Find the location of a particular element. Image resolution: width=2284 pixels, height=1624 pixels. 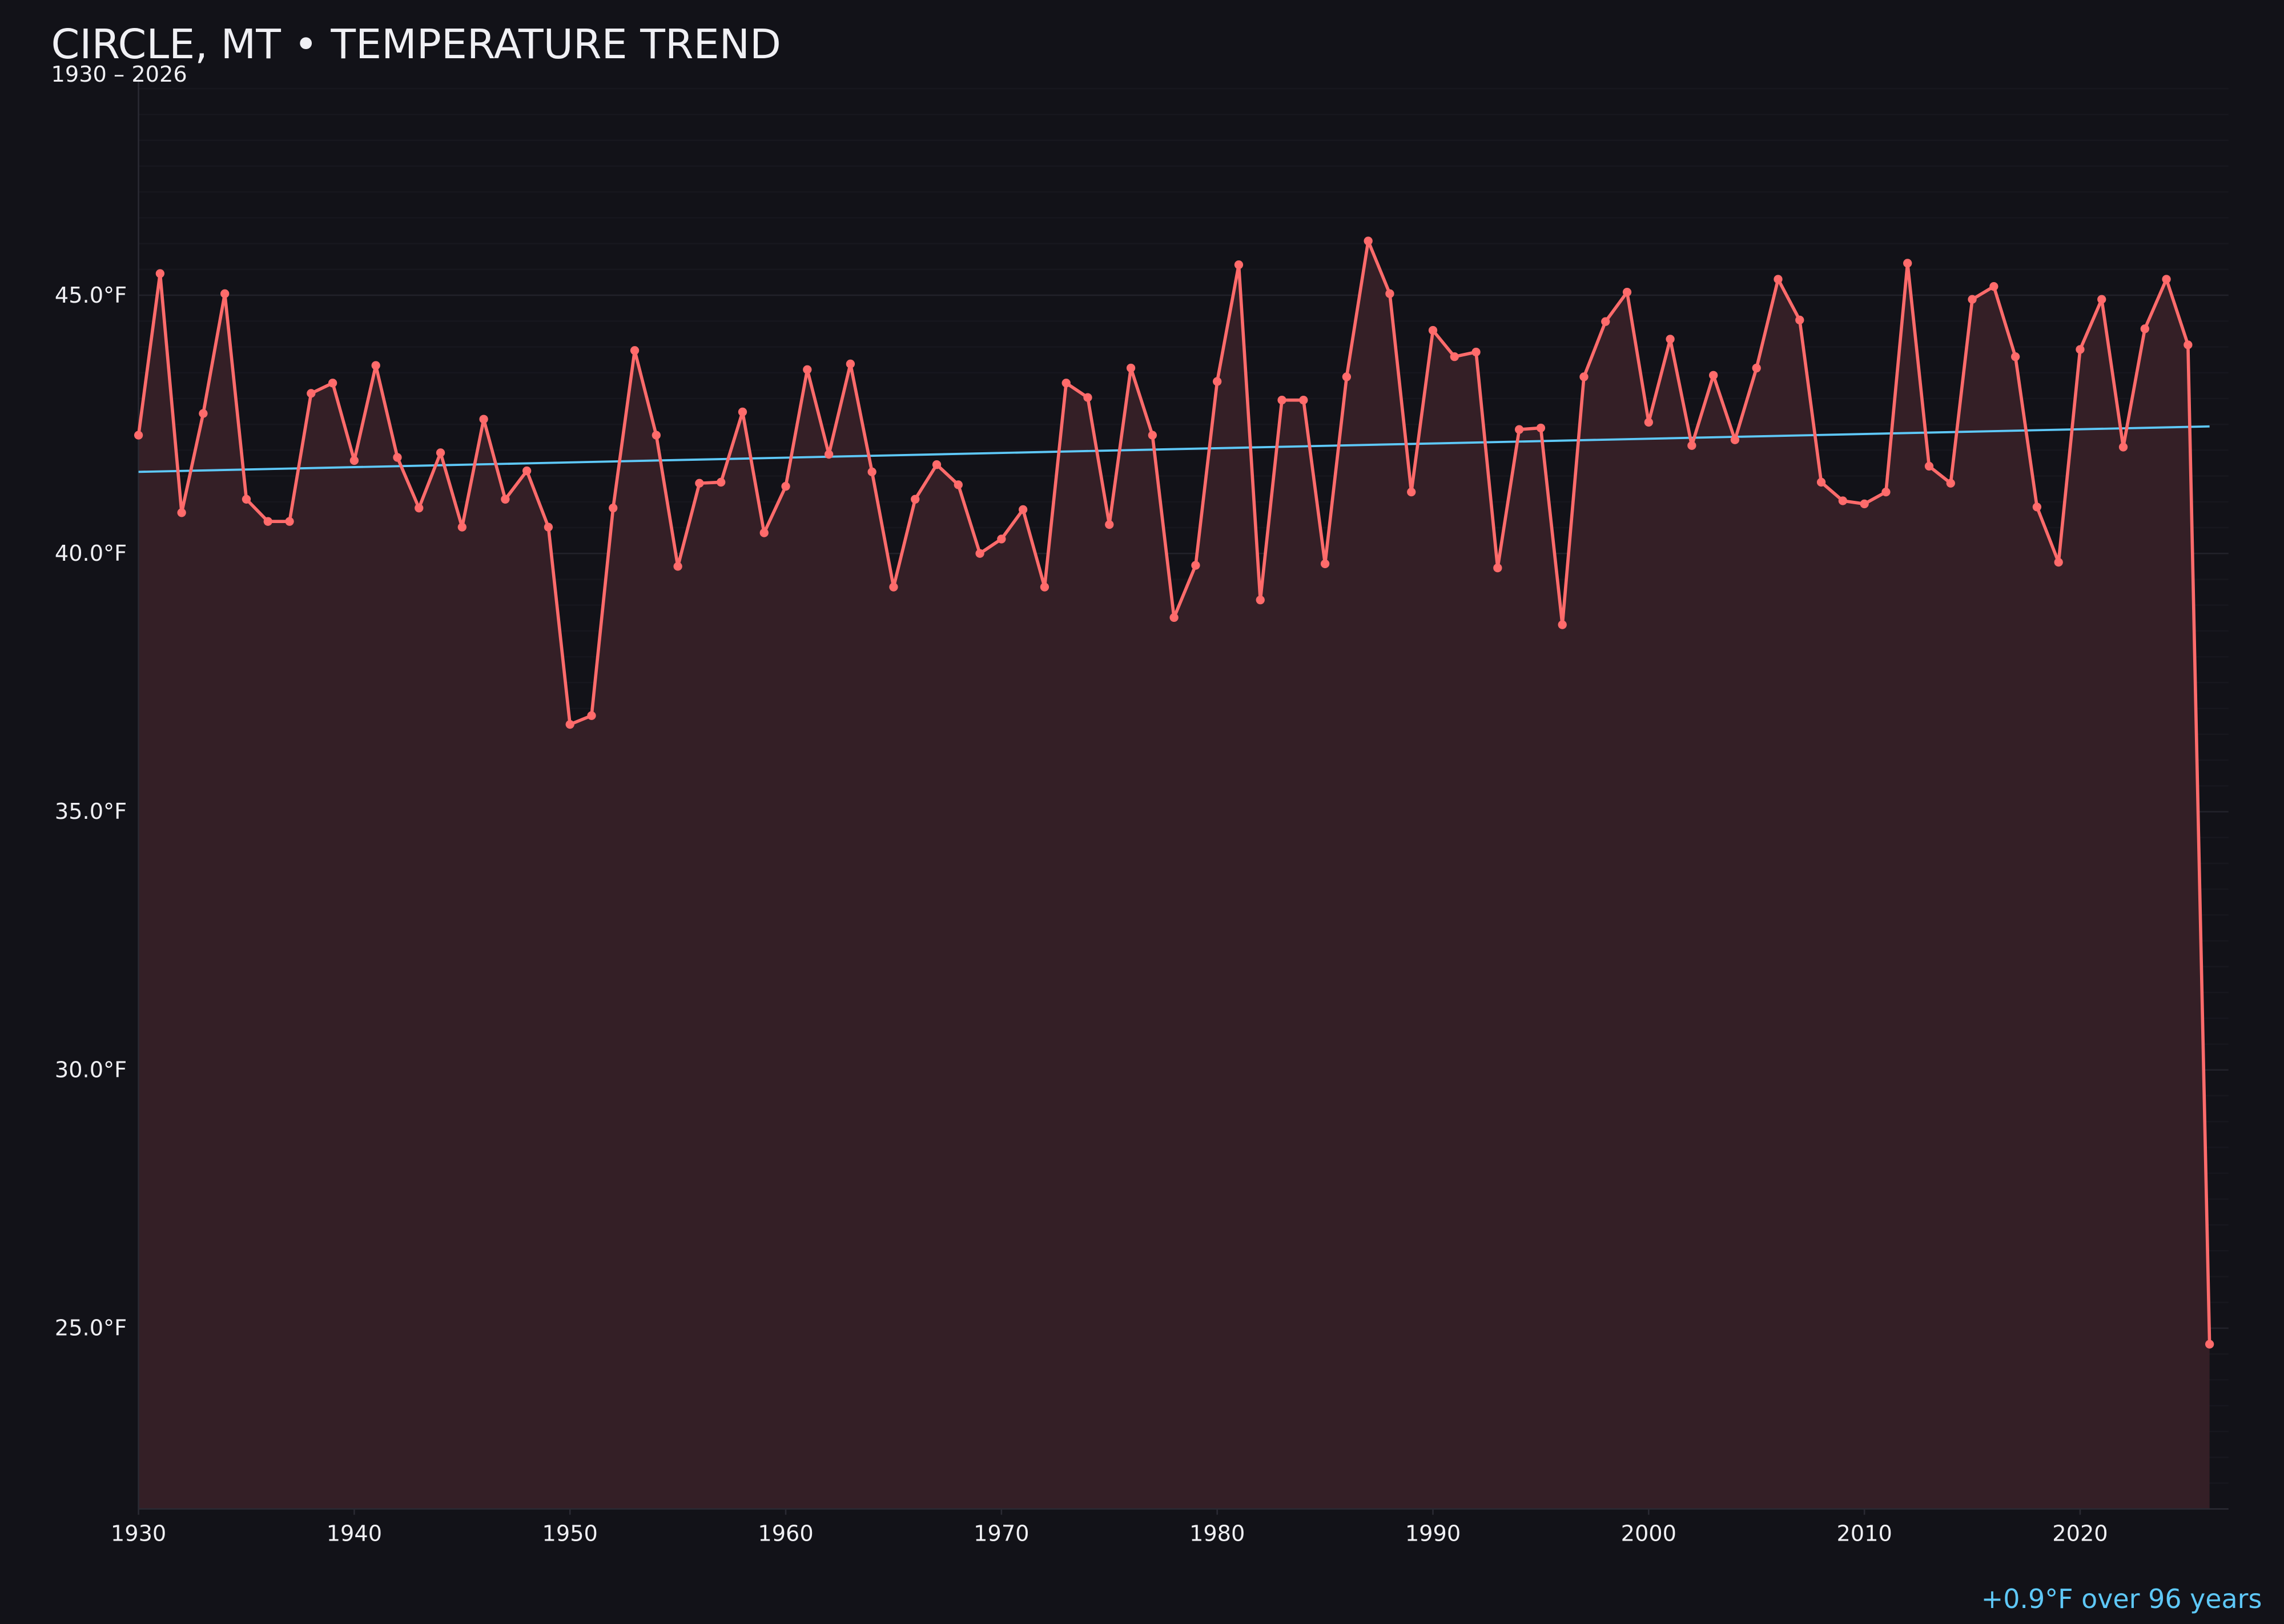

data-point-1987 is located at coordinates (1368, 241).